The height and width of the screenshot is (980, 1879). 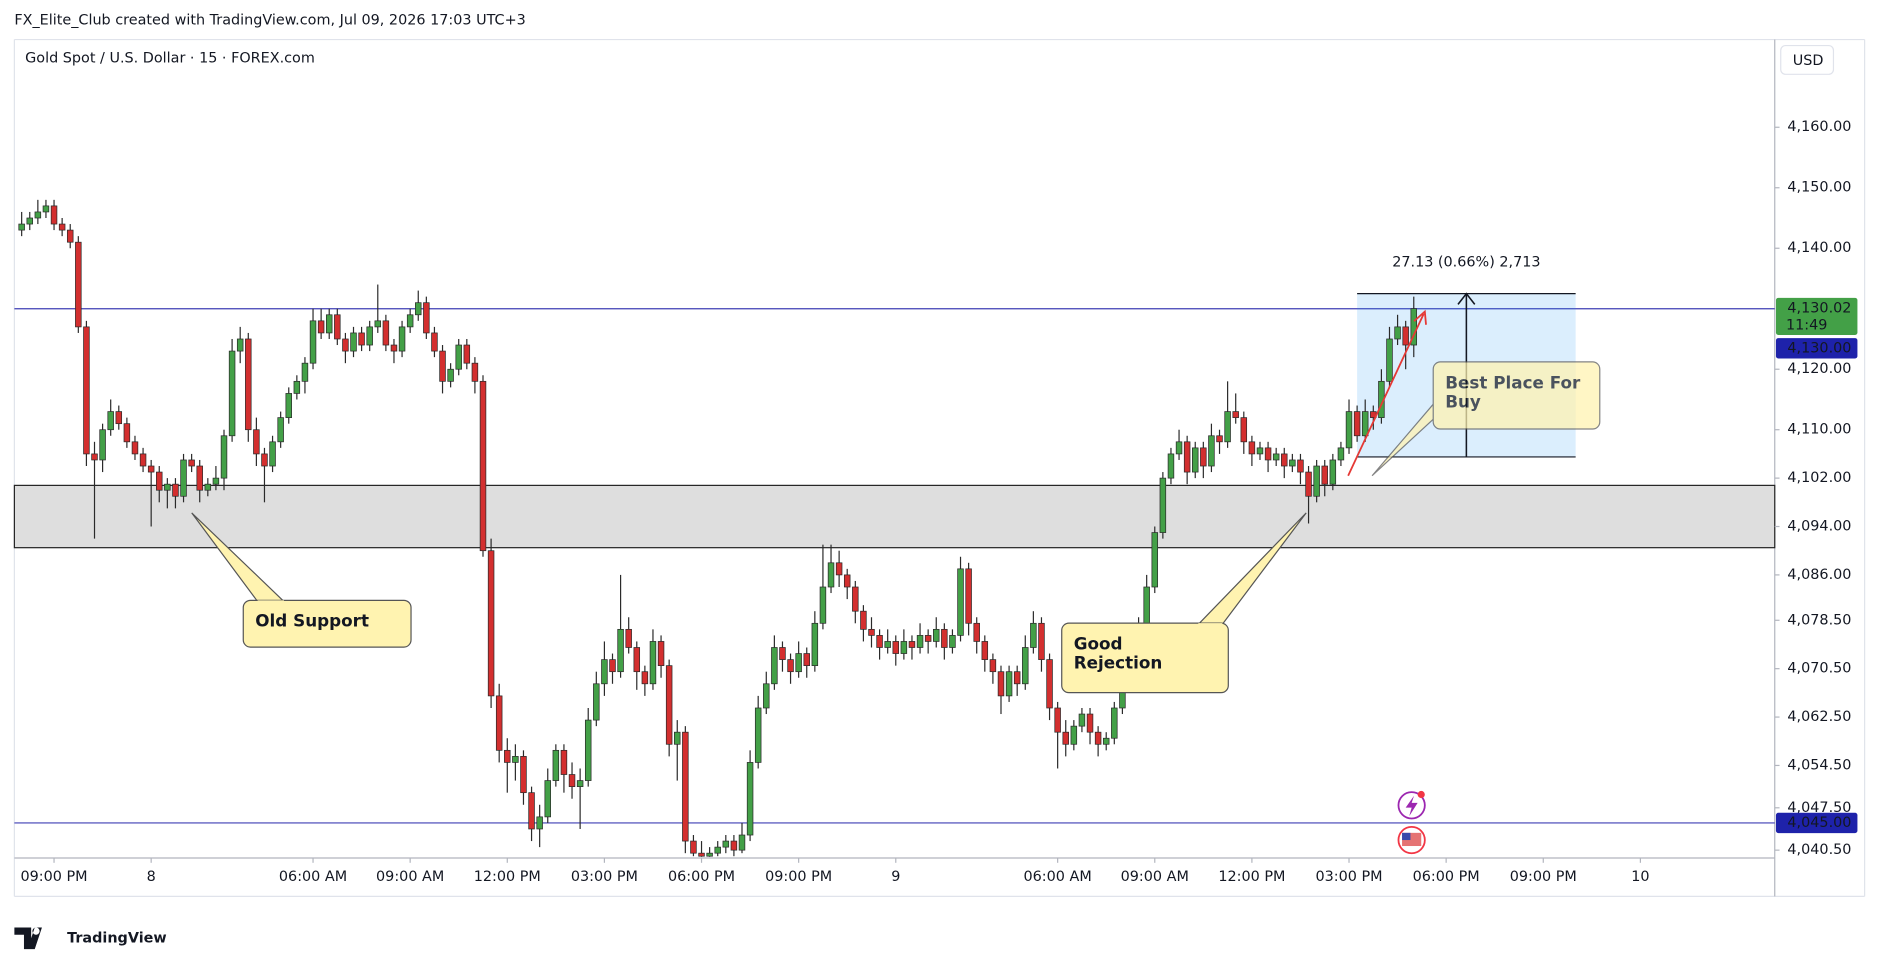 I want to click on price-label: 4,045.00, so click(x=1819, y=823).